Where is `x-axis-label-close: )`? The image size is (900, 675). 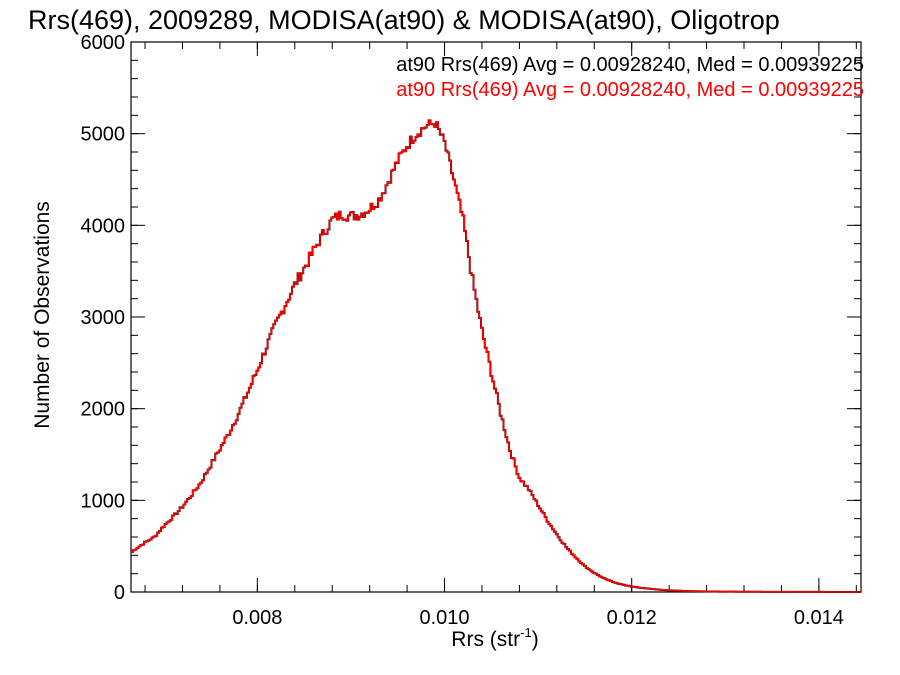 x-axis-label-close: ) is located at coordinates (535, 639).